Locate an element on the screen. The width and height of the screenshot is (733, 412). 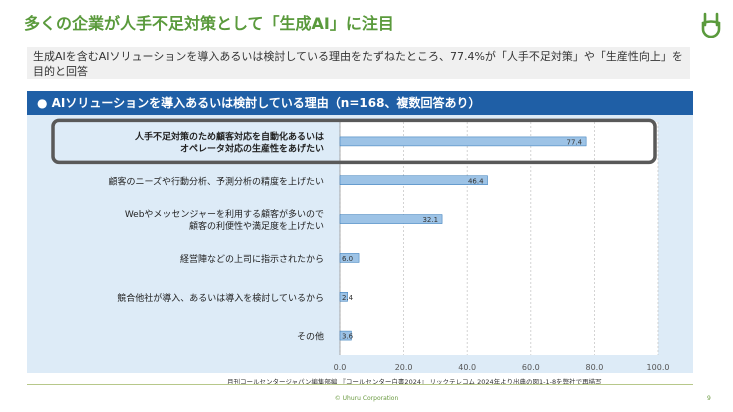
copyright-text: © Uhuru Corporation is located at coordinates (366, 398).